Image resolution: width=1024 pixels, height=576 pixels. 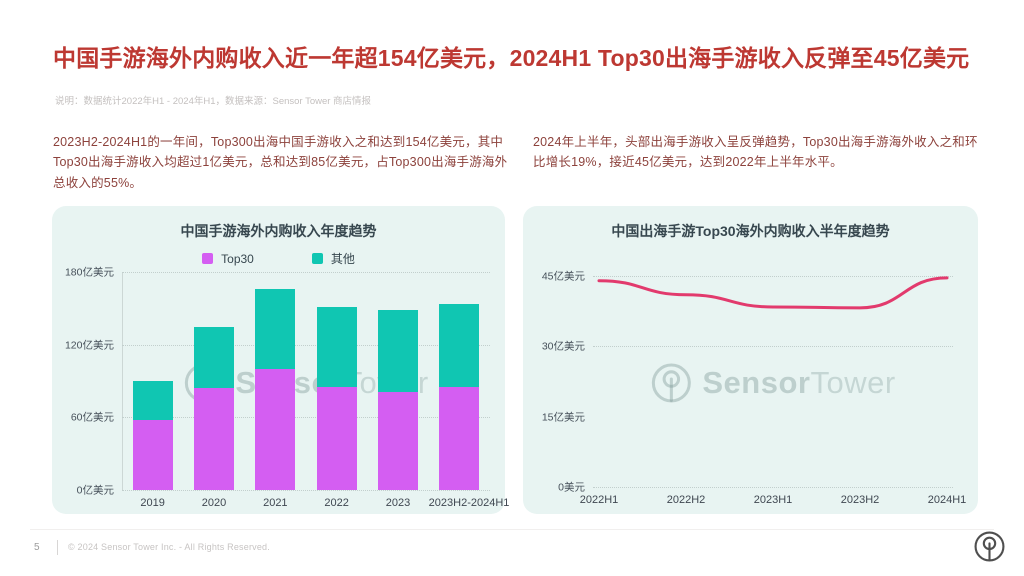 I want to click on bar-2023H2-2024H1, so click(x=459, y=396).